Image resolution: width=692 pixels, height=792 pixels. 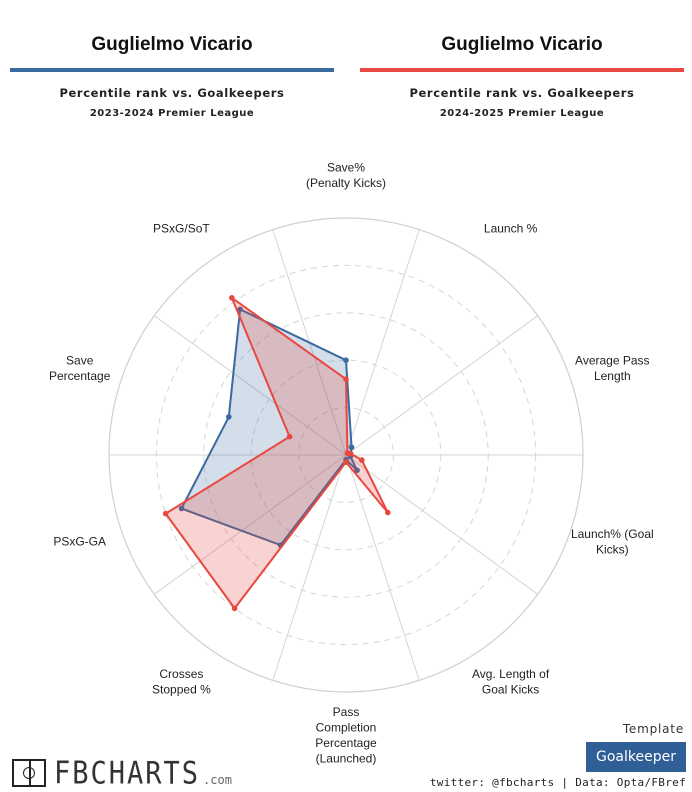 What do you see at coordinates (79, 542) in the screenshot?
I see `axis-label-8: PSxG-GA` at bounding box center [79, 542].